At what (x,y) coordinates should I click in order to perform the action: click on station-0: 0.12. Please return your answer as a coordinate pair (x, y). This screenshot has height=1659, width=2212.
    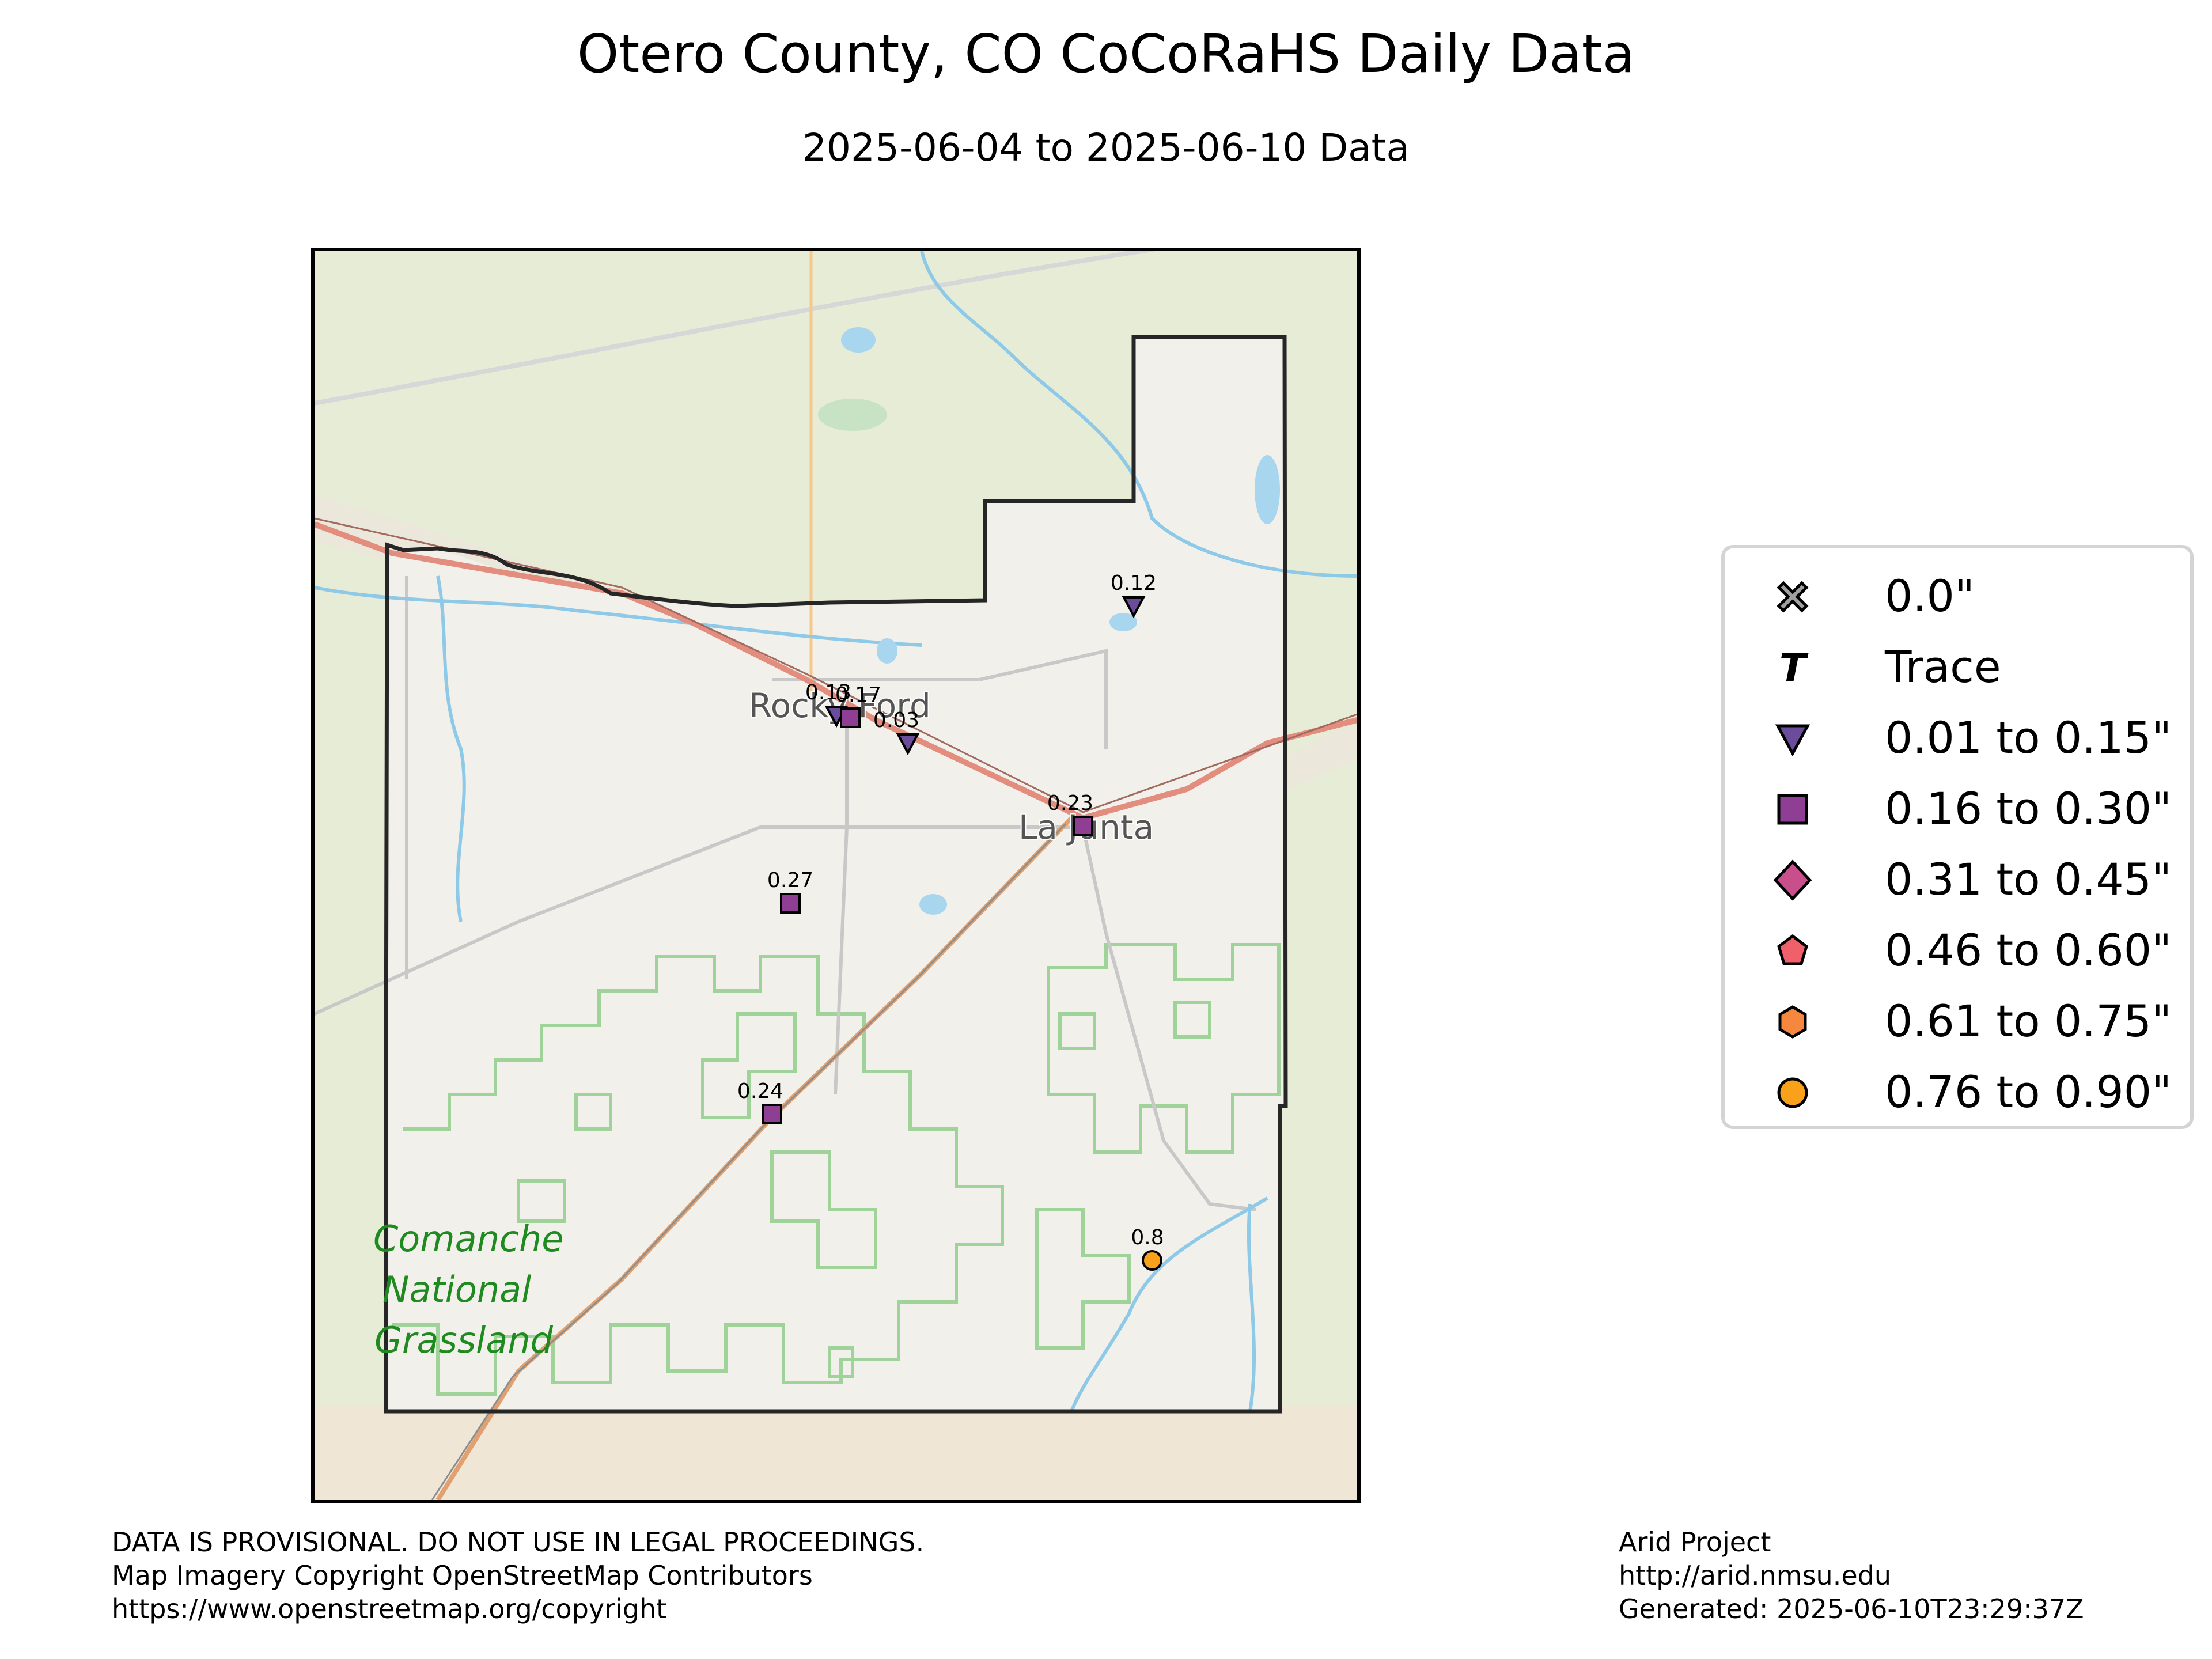
    Looking at the image, I should click on (1134, 595).